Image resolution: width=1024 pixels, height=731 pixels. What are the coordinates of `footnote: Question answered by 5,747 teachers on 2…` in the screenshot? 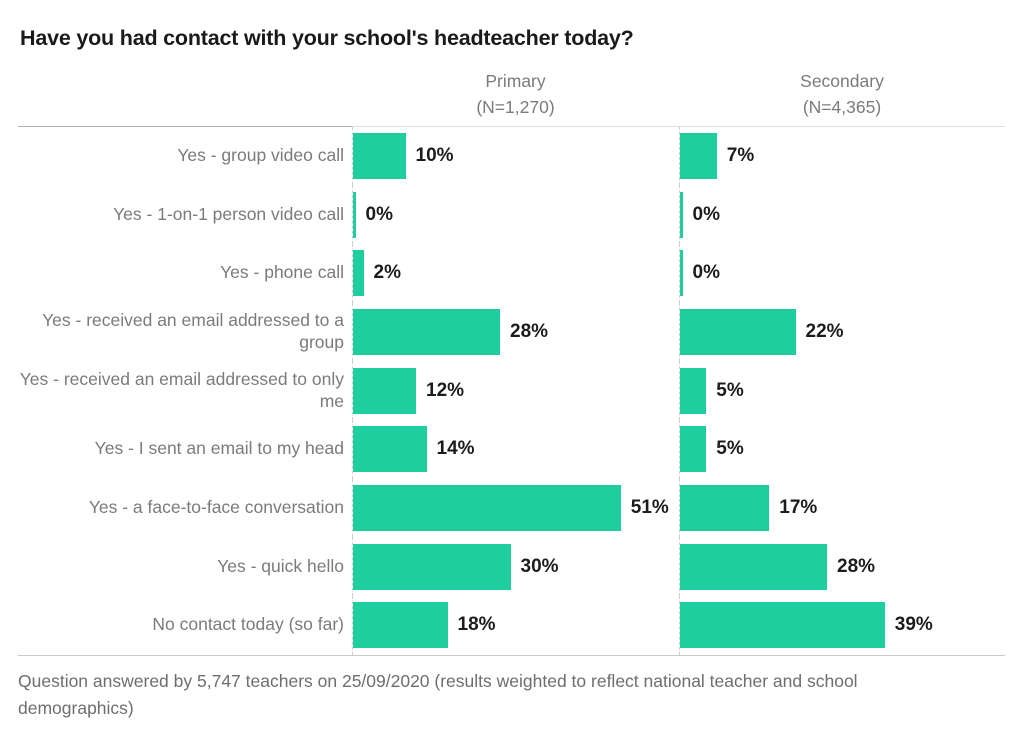 It's located at (438, 694).